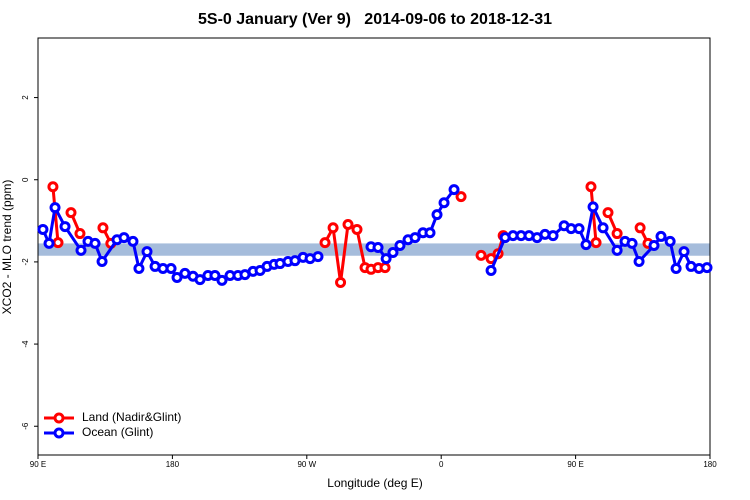 The height and width of the screenshot is (500, 750). Describe the element at coordinates (441, 464) in the screenshot. I see `x-tick-label: 0` at that location.